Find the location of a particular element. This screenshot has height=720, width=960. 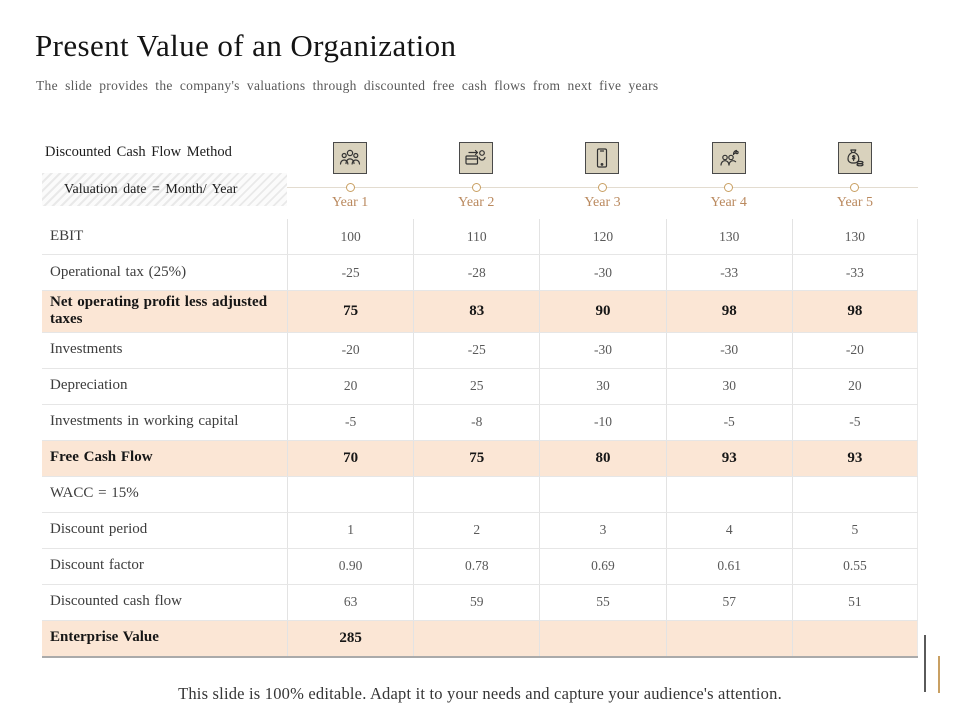

cell-value: 57 is located at coordinates (728, 602).